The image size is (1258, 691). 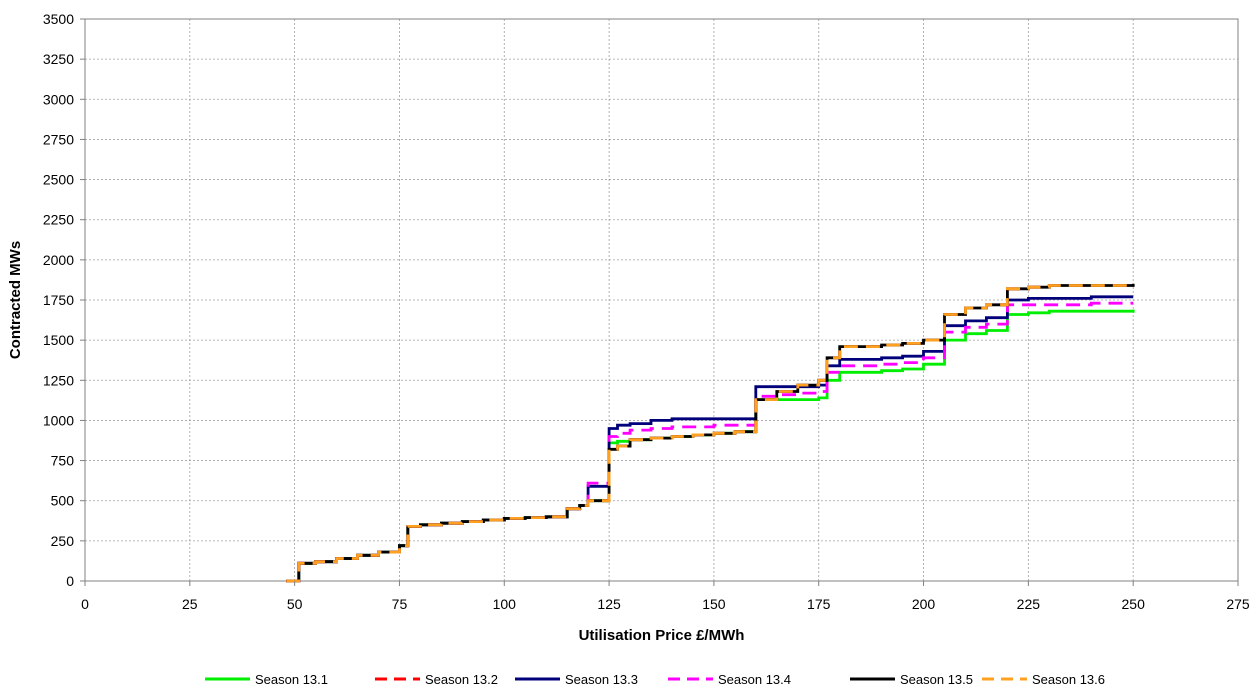 I want to click on legend-label-4: Season 13.4, so click(x=754, y=679).